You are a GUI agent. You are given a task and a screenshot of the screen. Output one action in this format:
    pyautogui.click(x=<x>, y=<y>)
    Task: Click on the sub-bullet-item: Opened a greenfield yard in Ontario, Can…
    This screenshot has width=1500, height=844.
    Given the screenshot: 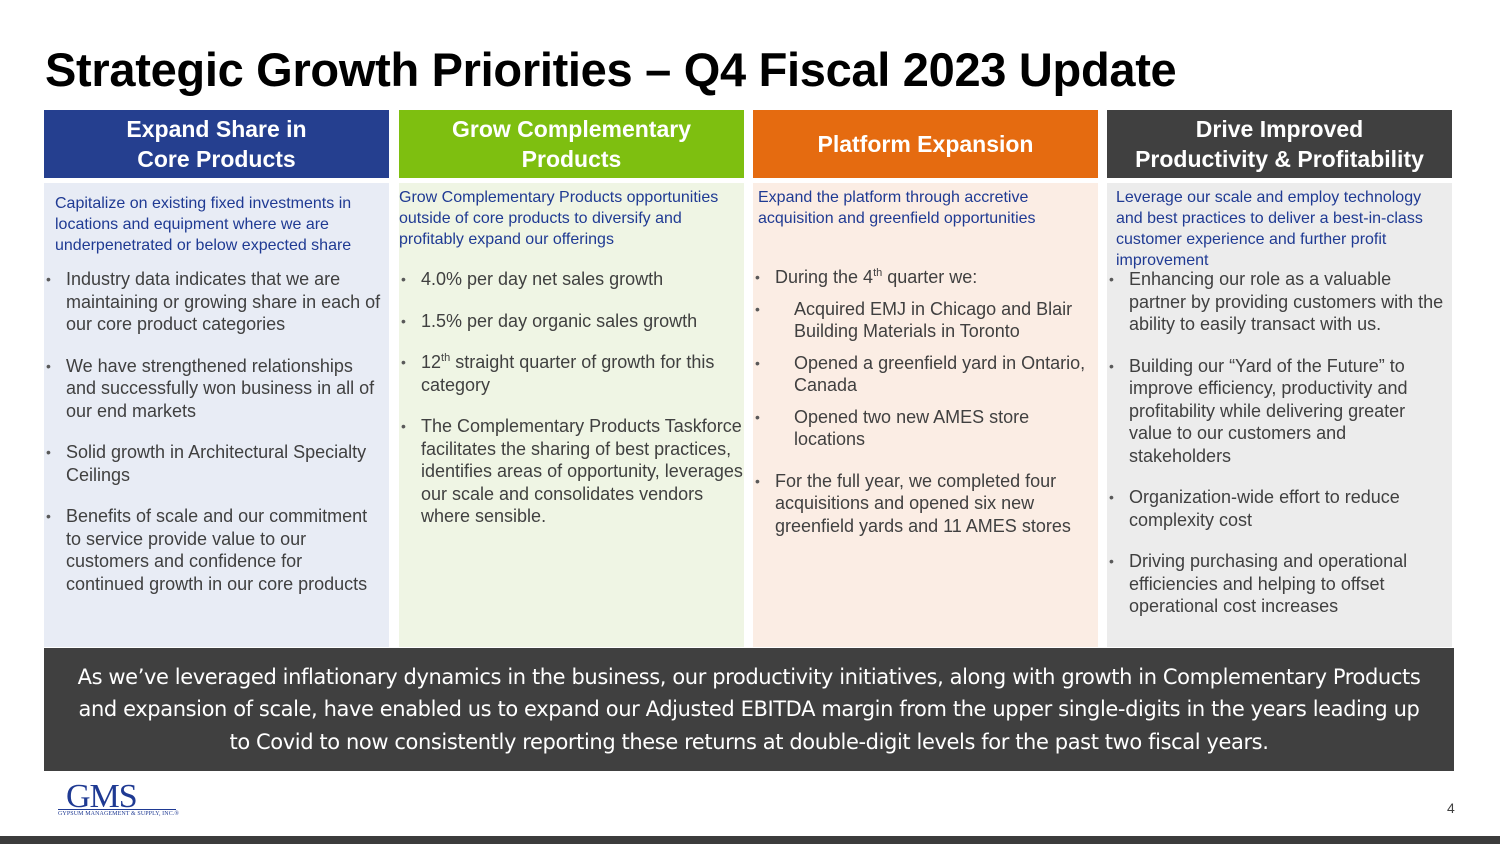 What is the action you would take?
    pyautogui.click(x=923, y=374)
    